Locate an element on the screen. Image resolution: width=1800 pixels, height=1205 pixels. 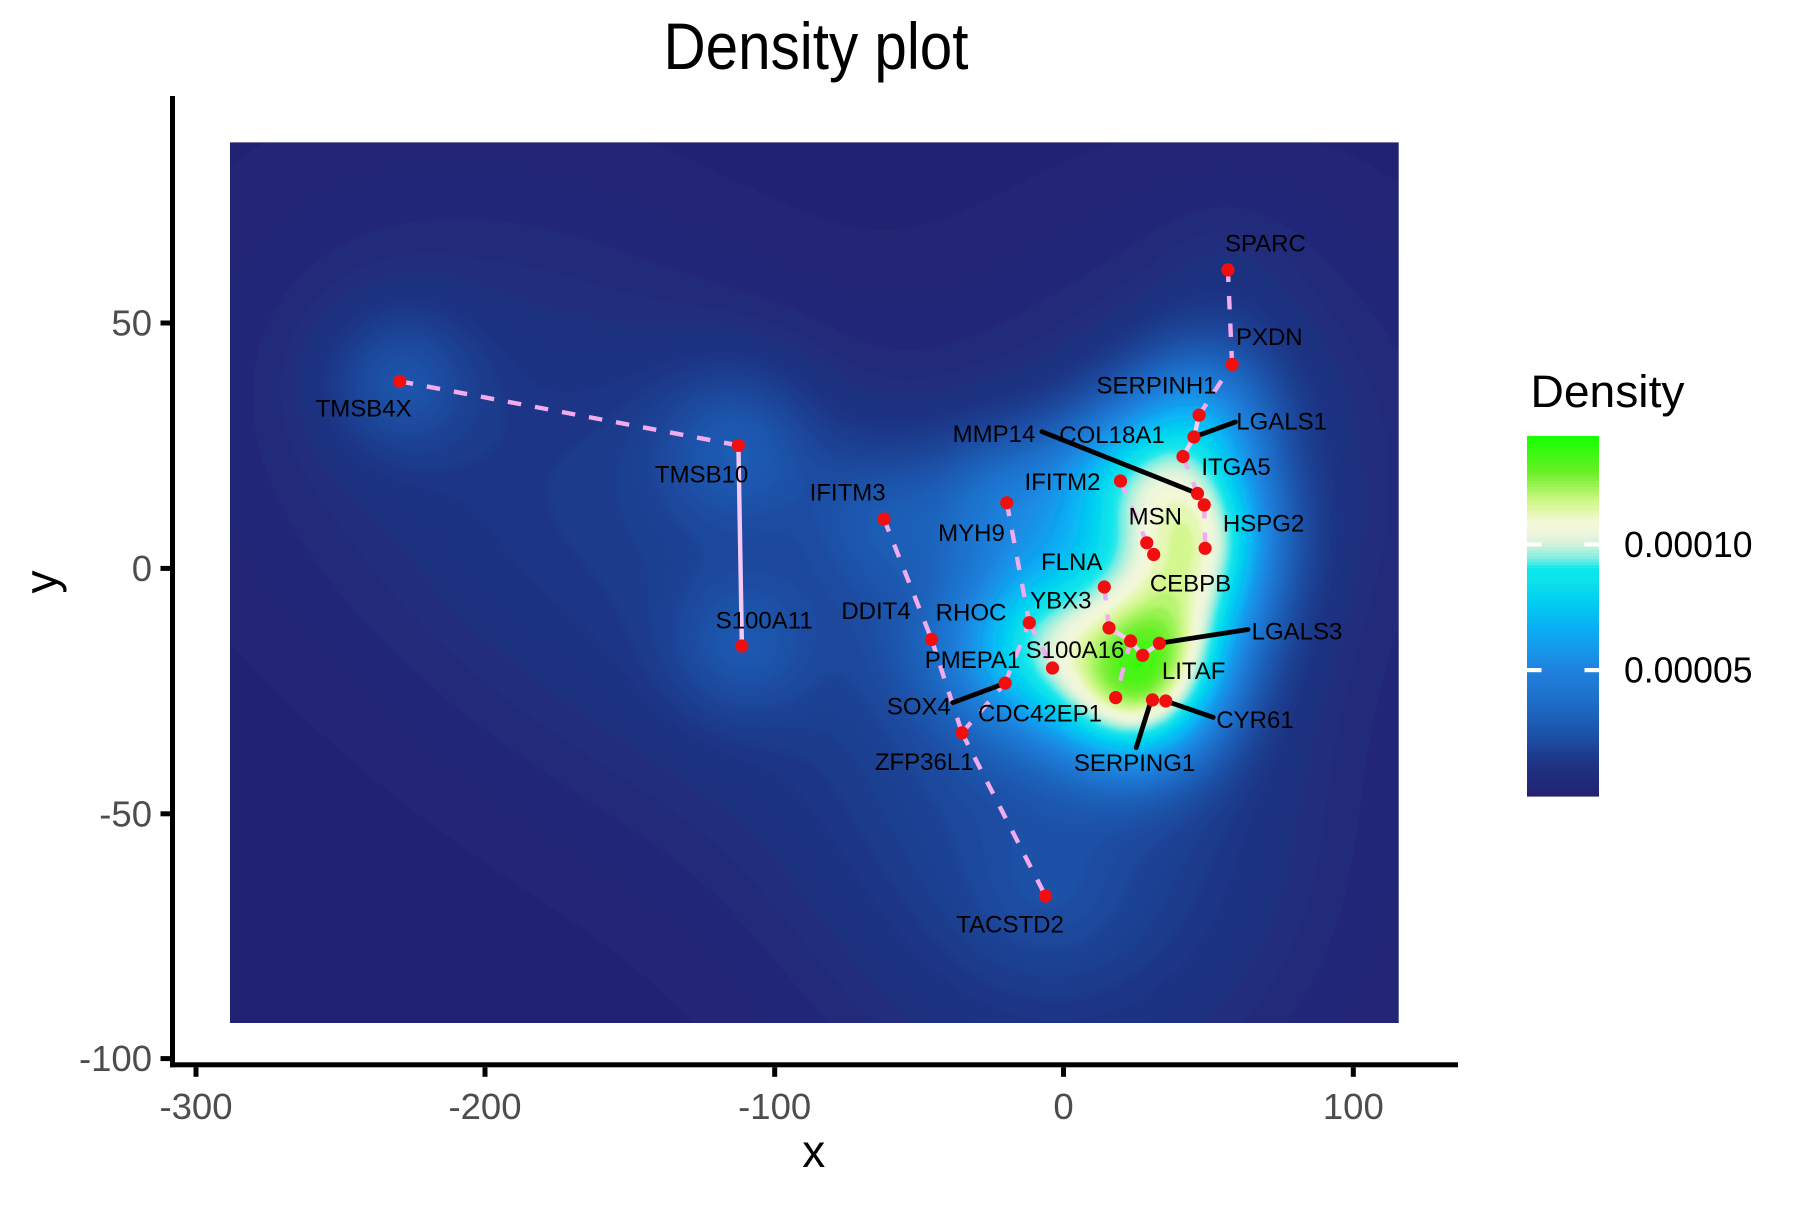
svg-text: MSN is located at coordinates (1155, 516).